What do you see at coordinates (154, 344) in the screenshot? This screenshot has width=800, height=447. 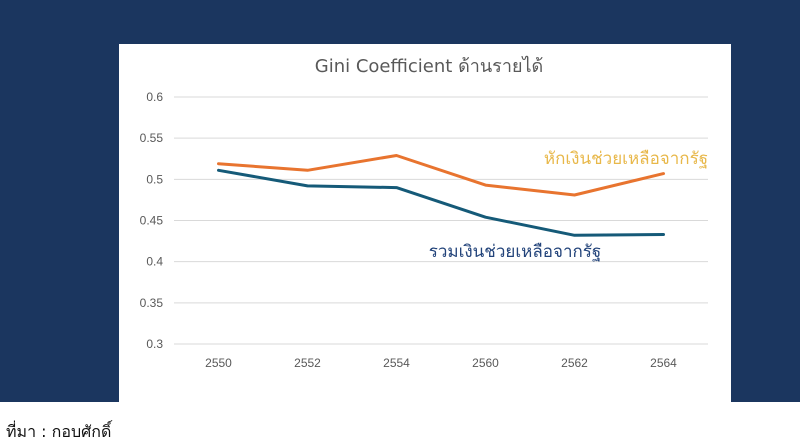 I see `y-tick-label: 0.3` at bounding box center [154, 344].